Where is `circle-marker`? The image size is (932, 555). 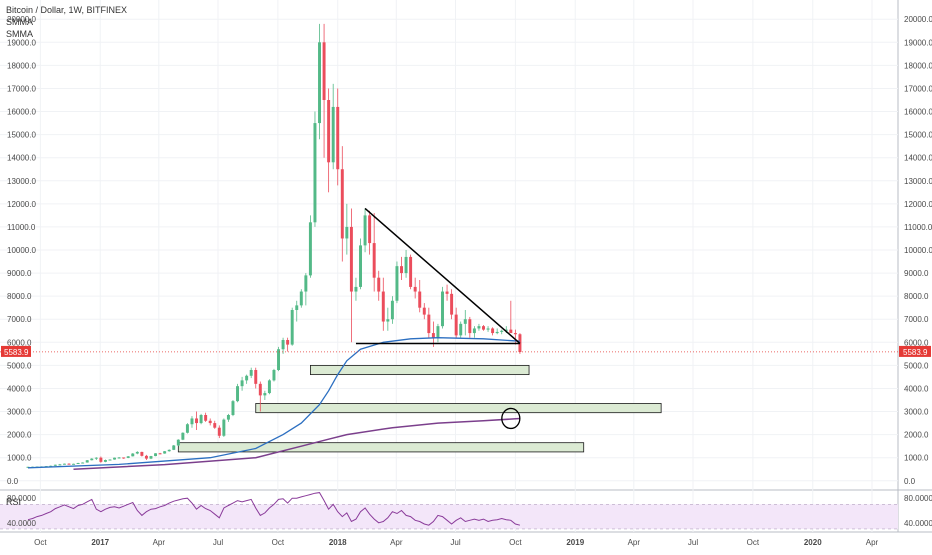
circle-marker is located at coordinates (511, 418).